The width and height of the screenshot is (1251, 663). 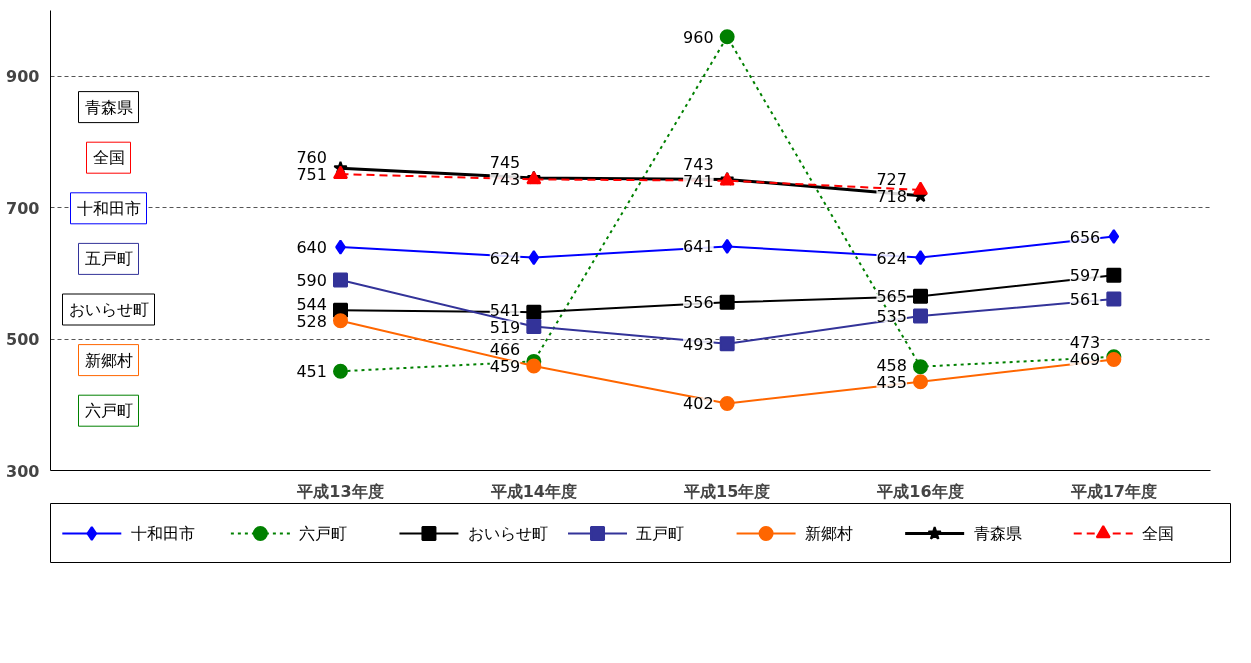 What do you see at coordinates (505, 310) in the screenshot?
I see `data-label: 541` at bounding box center [505, 310].